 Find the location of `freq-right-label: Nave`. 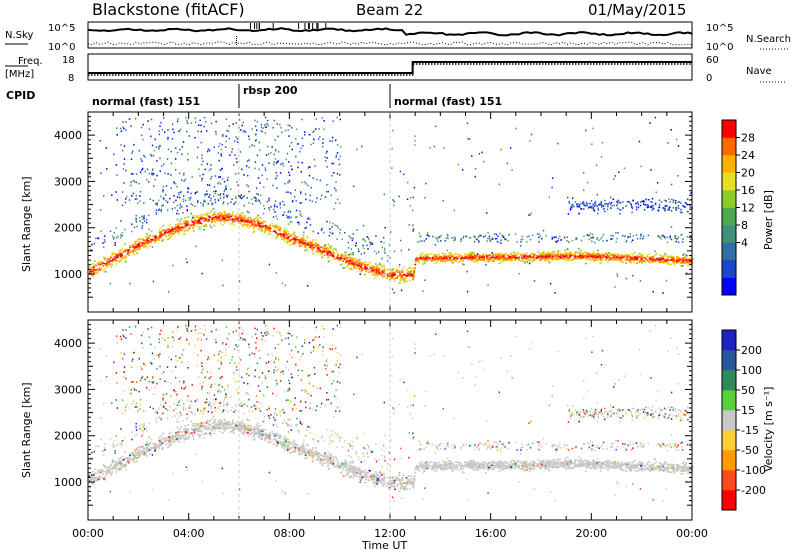

freq-right-label: Nave is located at coordinates (759, 71).